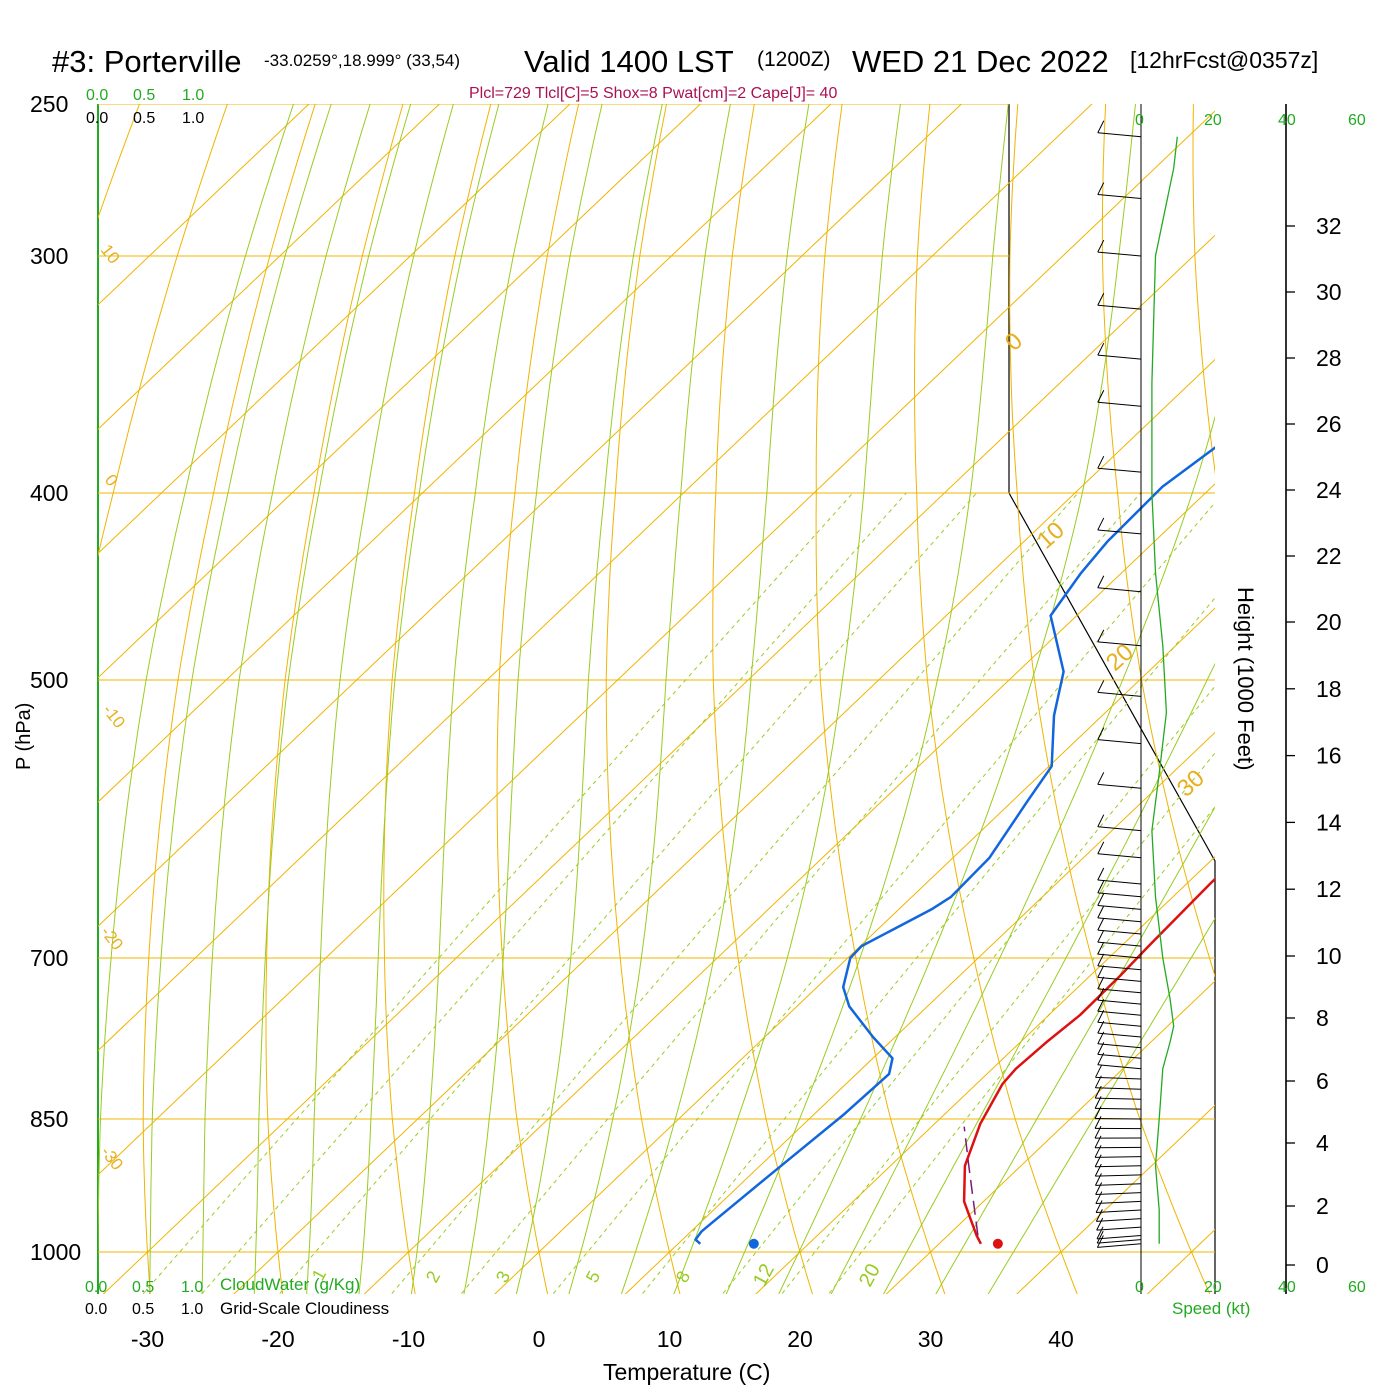 The height and width of the screenshot is (1400, 1400). Describe the element at coordinates (362, 60) in the screenshot. I see `station-coords: -33.0259°,18.999° (33,54)` at that location.